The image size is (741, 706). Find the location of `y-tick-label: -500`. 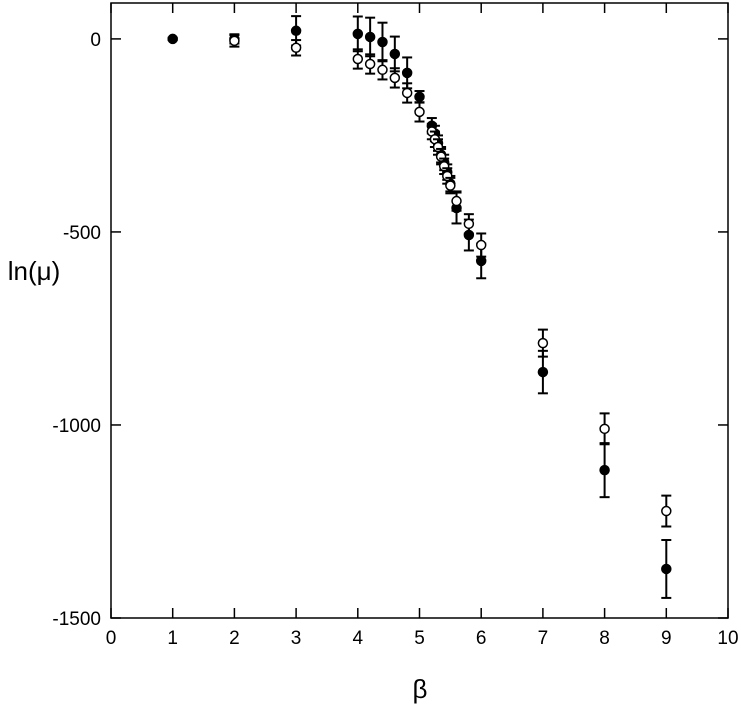

y-tick-label: -500 is located at coordinates (82, 233).